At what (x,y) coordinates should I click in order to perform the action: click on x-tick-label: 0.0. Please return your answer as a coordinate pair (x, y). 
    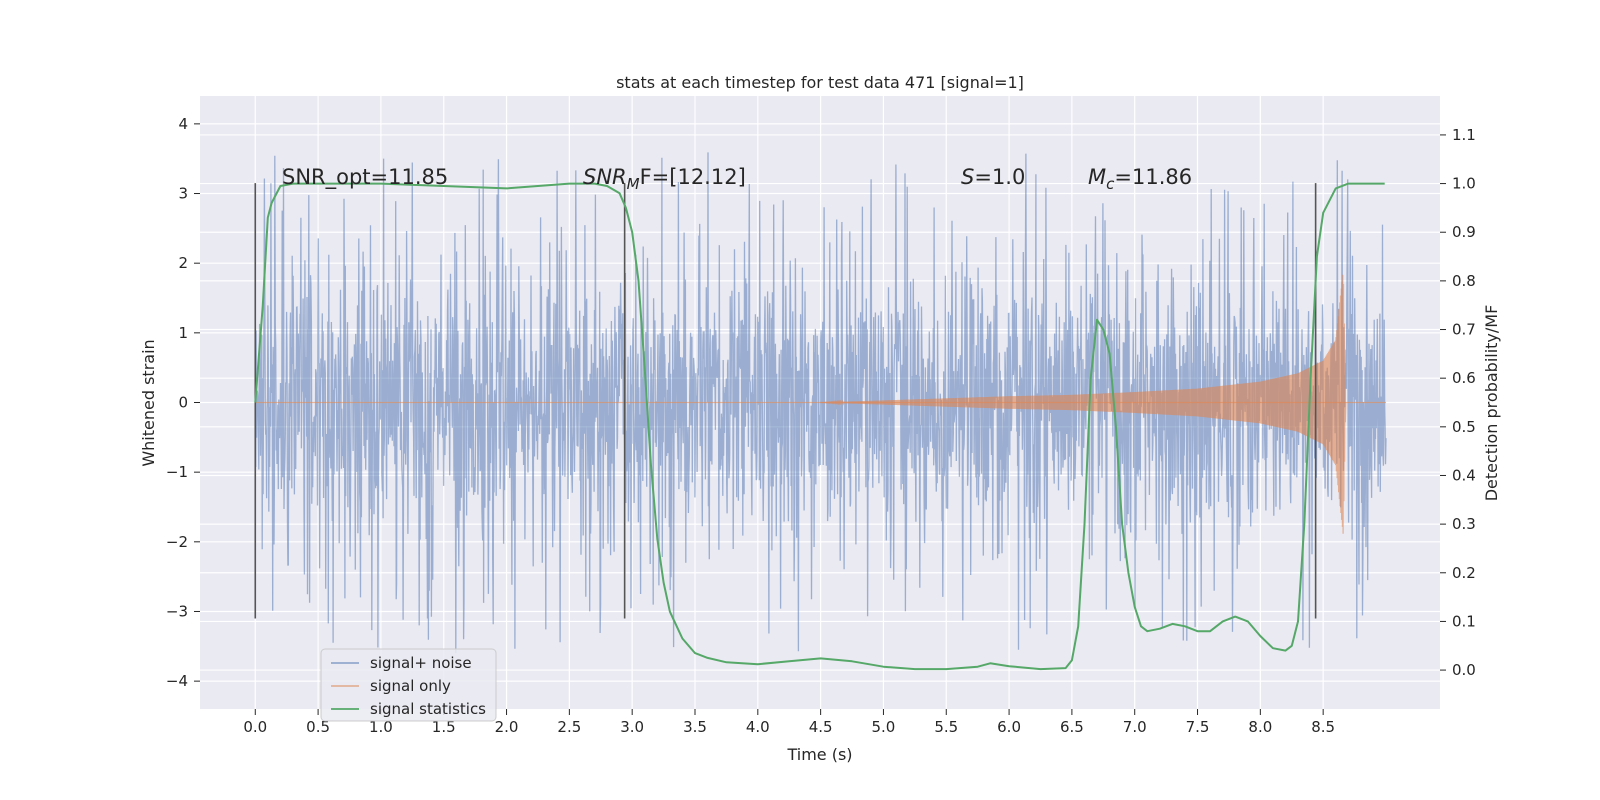
    Looking at the image, I should click on (255, 727).